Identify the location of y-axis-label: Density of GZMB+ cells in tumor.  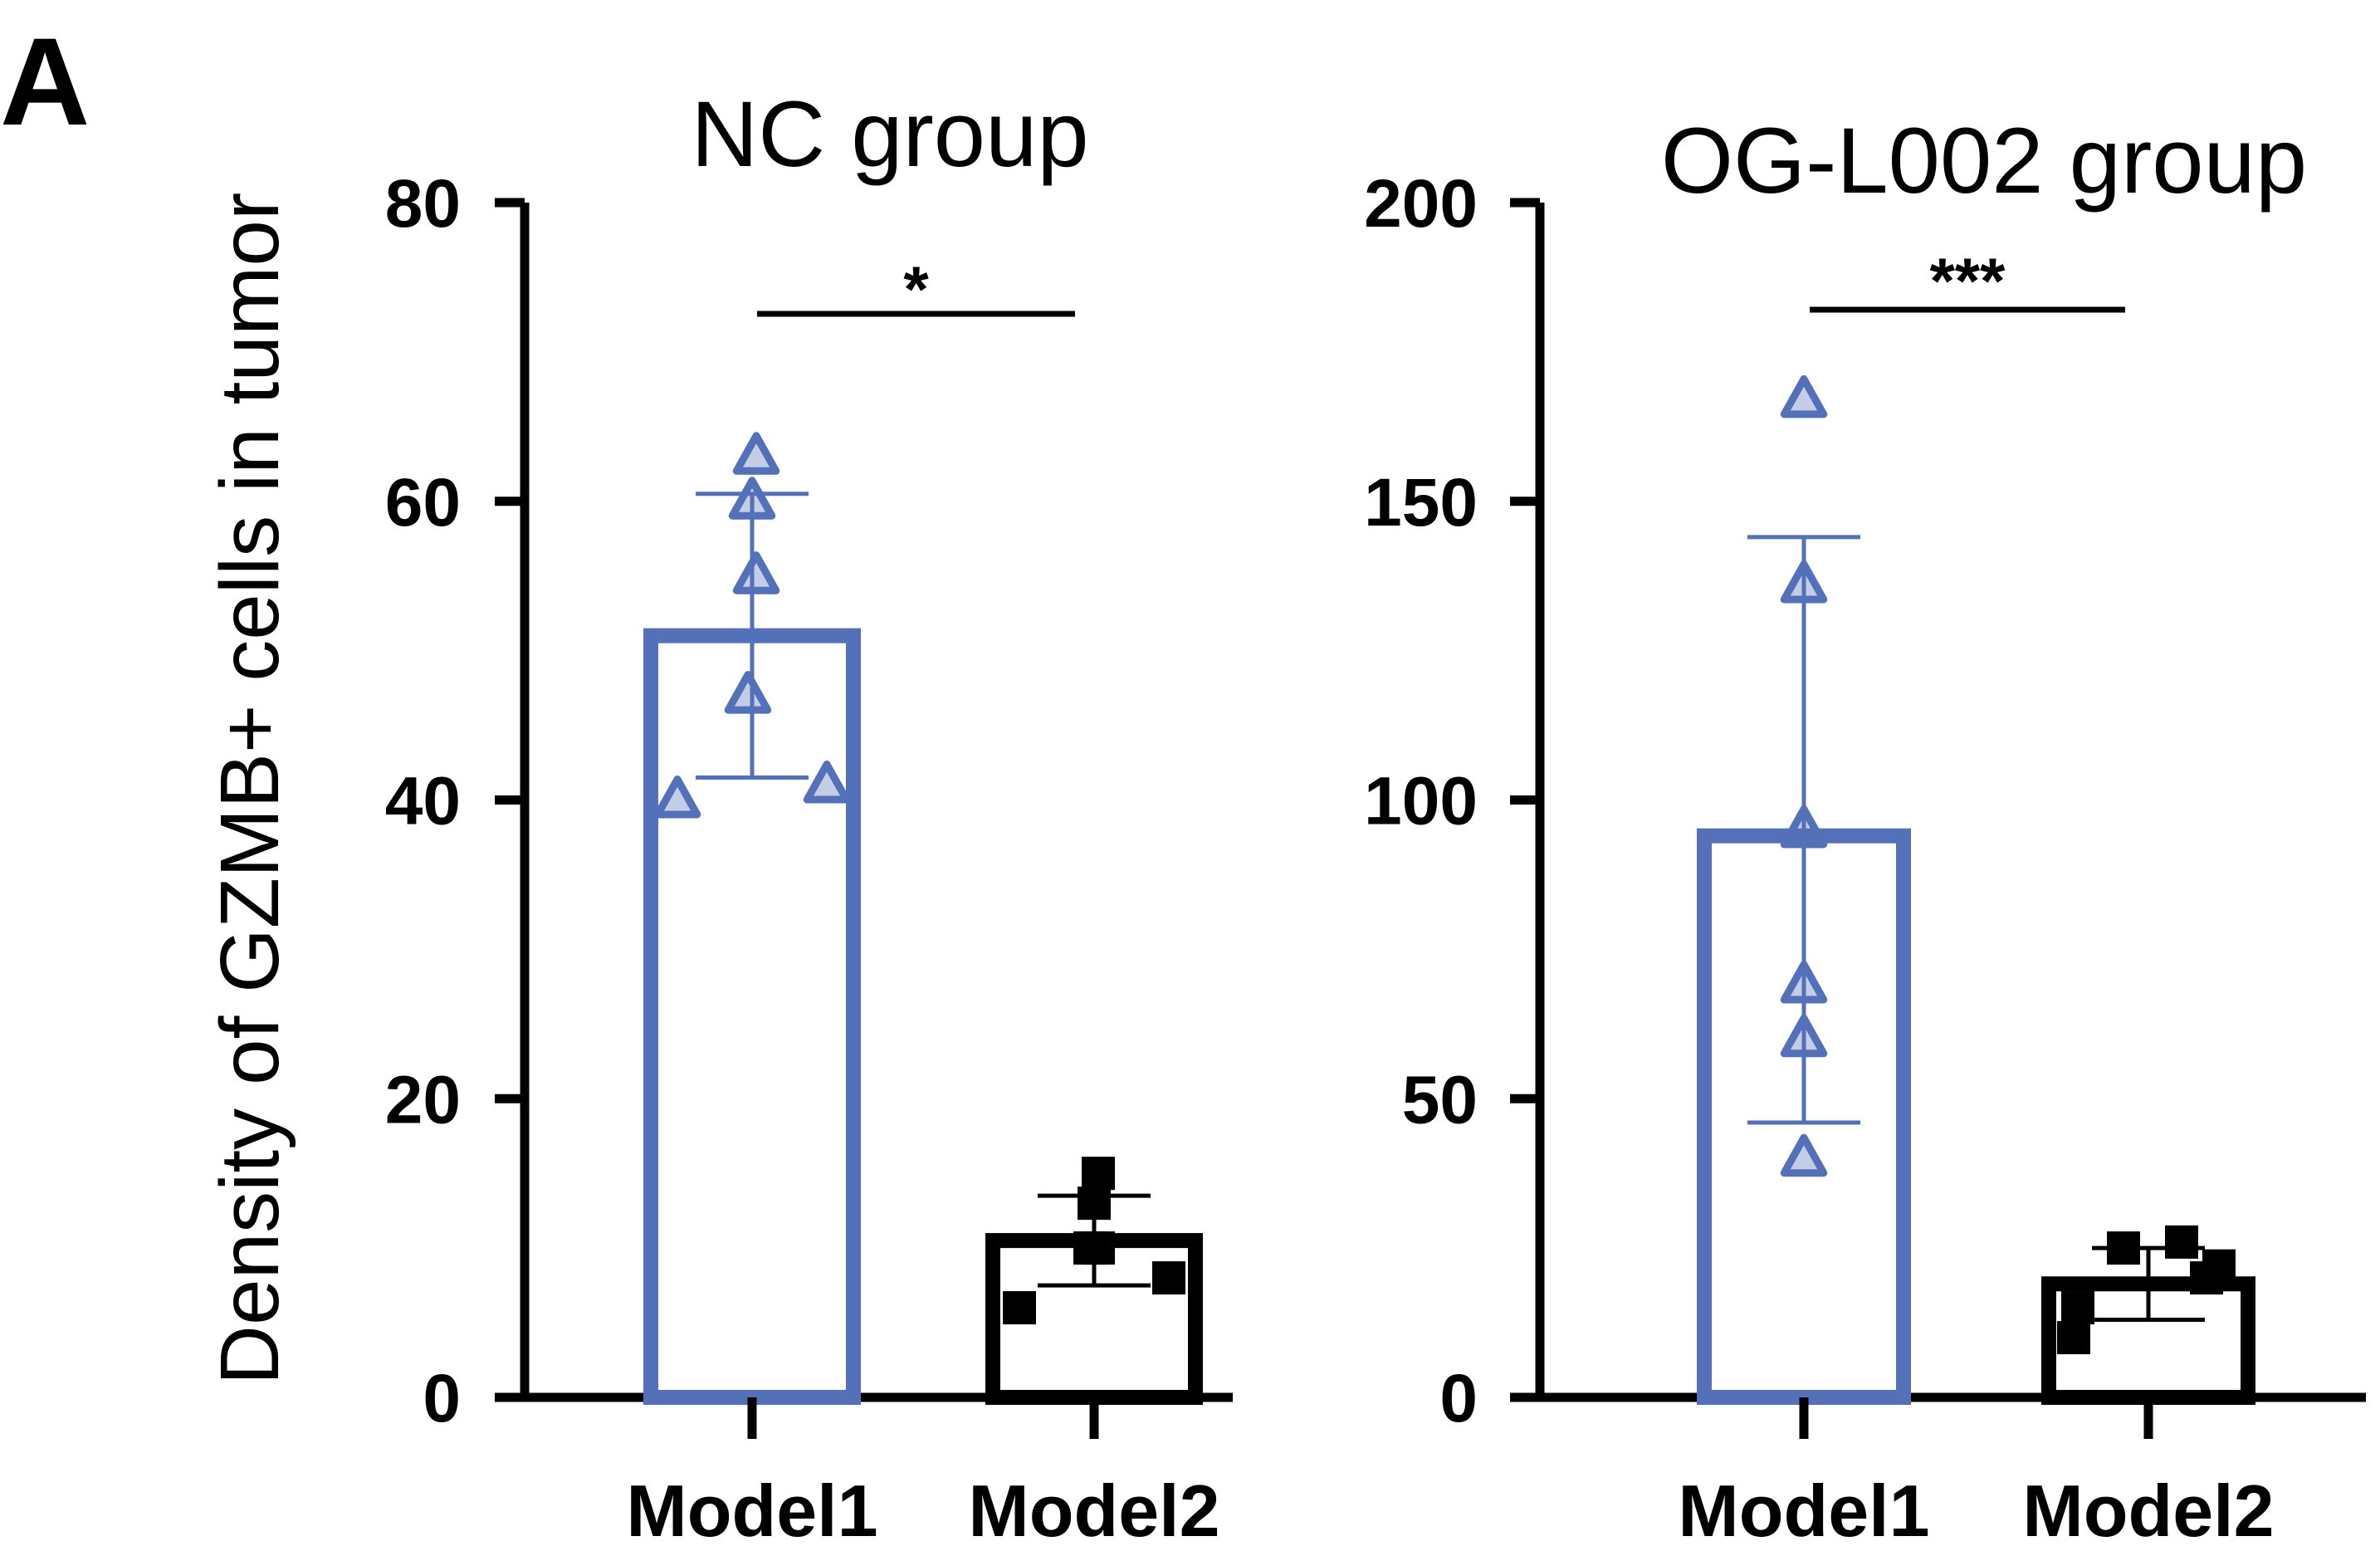
(249, 789).